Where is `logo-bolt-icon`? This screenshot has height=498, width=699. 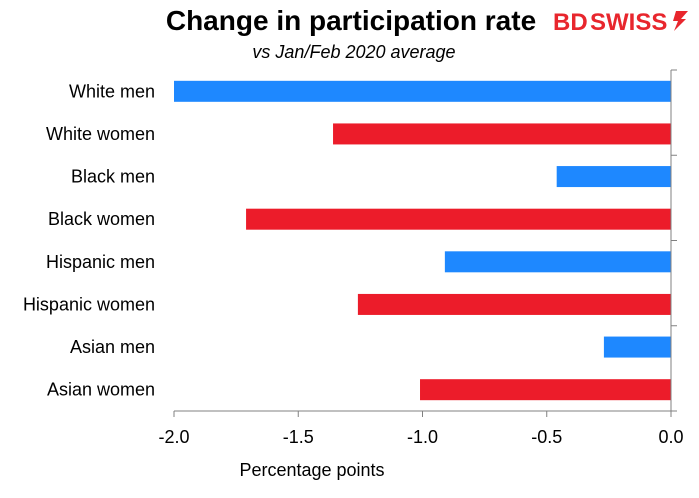
logo-bolt-icon is located at coordinates (680, 21).